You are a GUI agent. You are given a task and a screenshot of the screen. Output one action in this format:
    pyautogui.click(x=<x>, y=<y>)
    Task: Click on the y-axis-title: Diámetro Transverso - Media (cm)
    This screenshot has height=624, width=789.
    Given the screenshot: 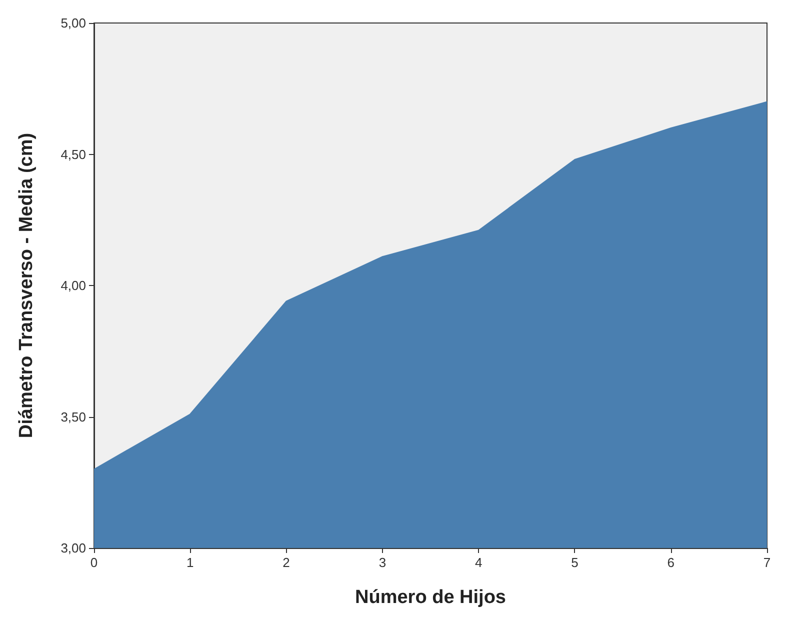 What is the action you would take?
    pyautogui.click(x=26, y=285)
    